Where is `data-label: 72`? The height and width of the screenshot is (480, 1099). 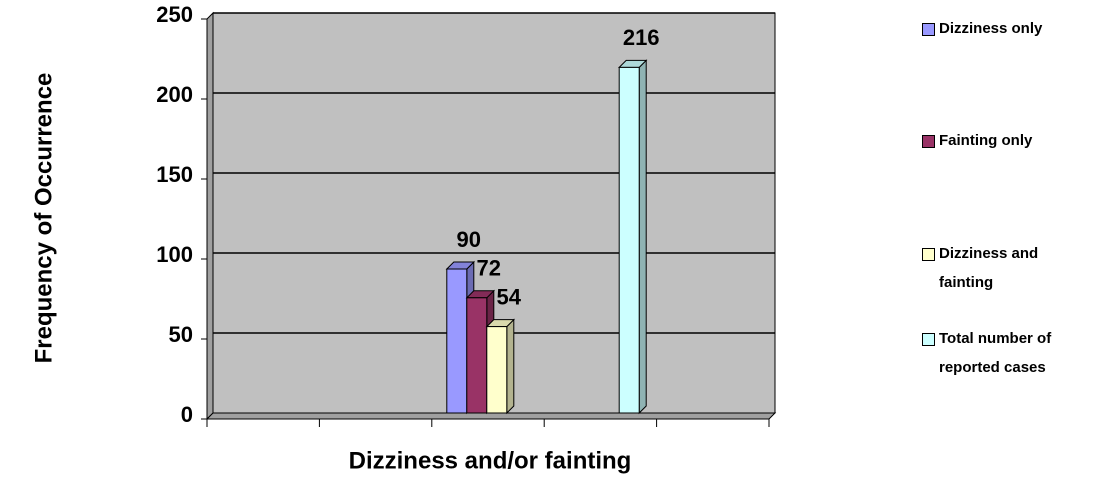 data-label: 72 is located at coordinates (489, 268).